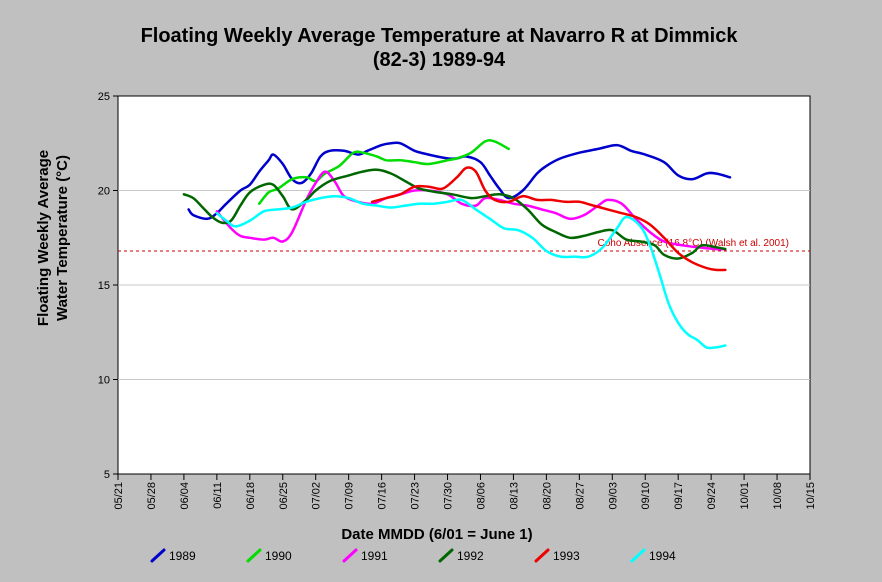  I want to click on y-axis-label-line1: Floating Weekly Average, so click(43, 238).